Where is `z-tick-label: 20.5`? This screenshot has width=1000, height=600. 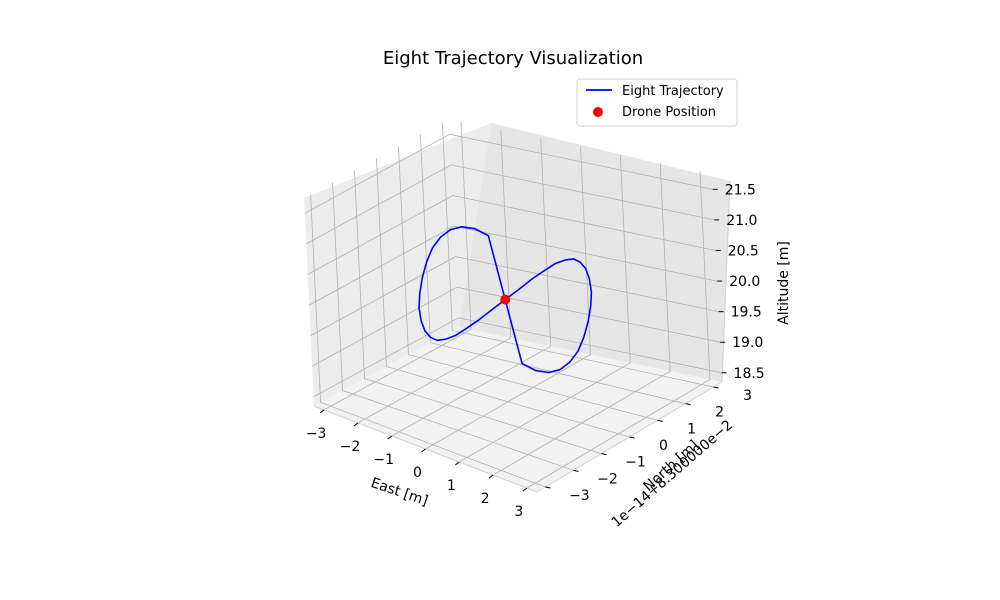 z-tick-label: 20.5 is located at coordinates (743, 251).